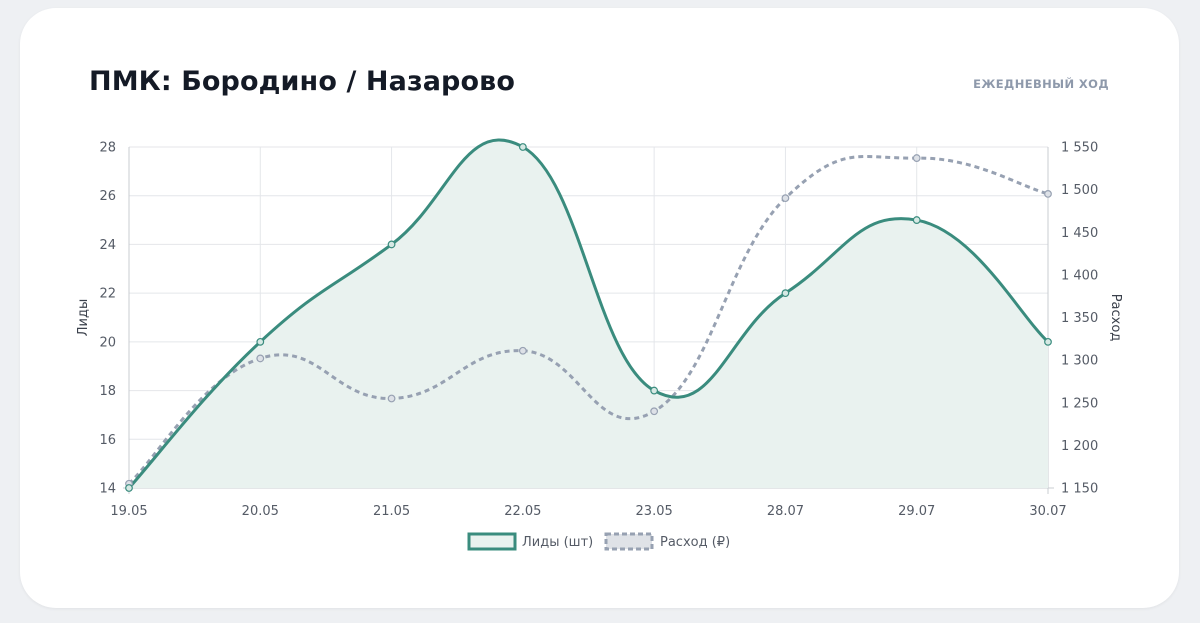 Image resolution: width=1200 pixels, height=623 pixels. I want to click on y-tick-label-right: 1 500, so click(1079, 190).